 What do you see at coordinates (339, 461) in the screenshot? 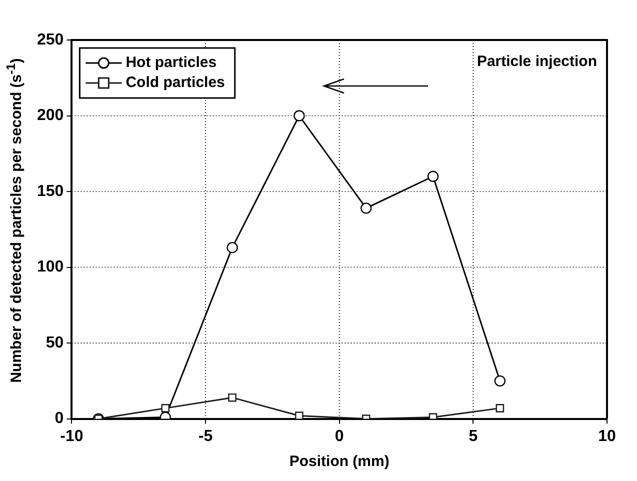
I see `x-axis-title: Position (mm)` at bounding box center [339, 461].